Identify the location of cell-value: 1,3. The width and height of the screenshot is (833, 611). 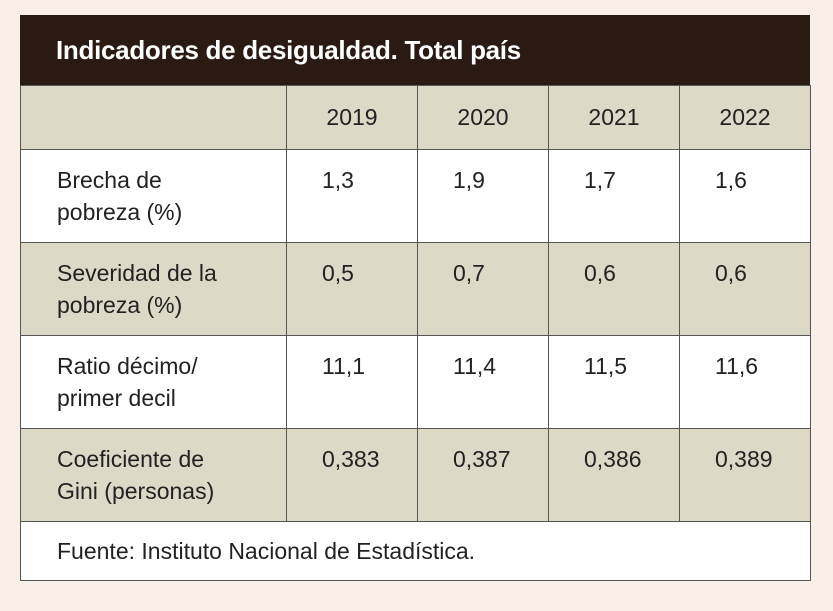
(338, 180).